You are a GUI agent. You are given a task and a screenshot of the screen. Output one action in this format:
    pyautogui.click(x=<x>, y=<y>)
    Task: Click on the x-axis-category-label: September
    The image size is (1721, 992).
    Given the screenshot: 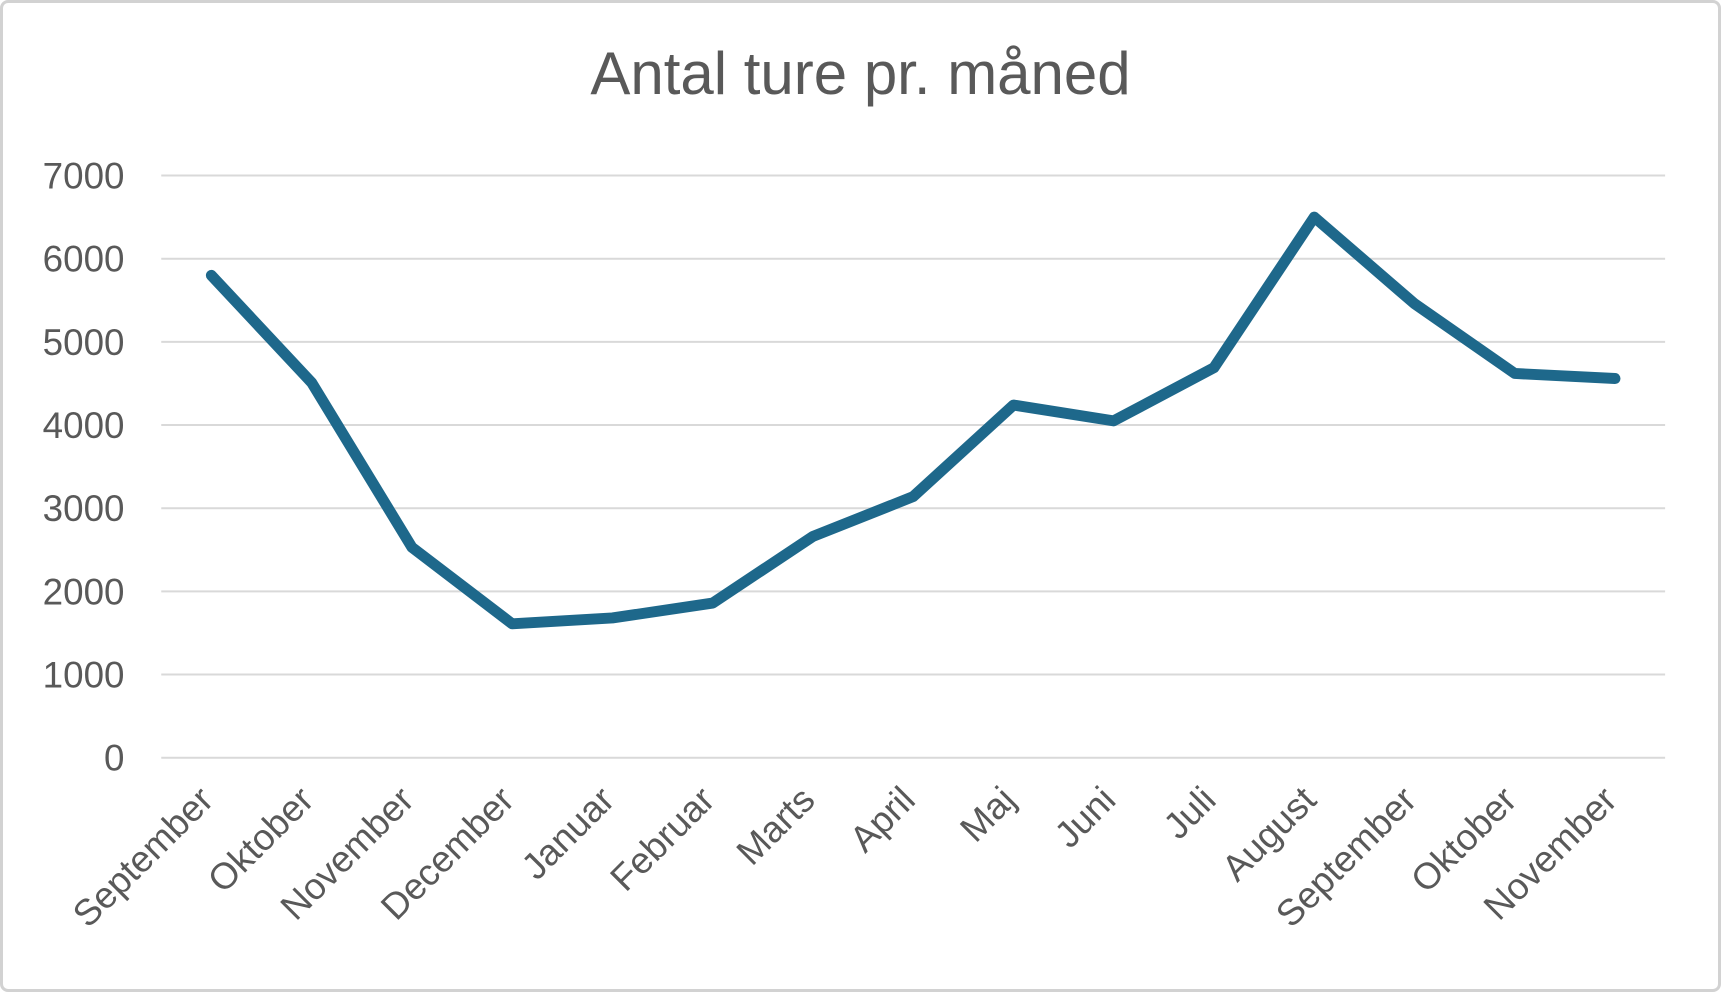 What is the action you would take?
    pyautogui.click(x=143, y=857)
    